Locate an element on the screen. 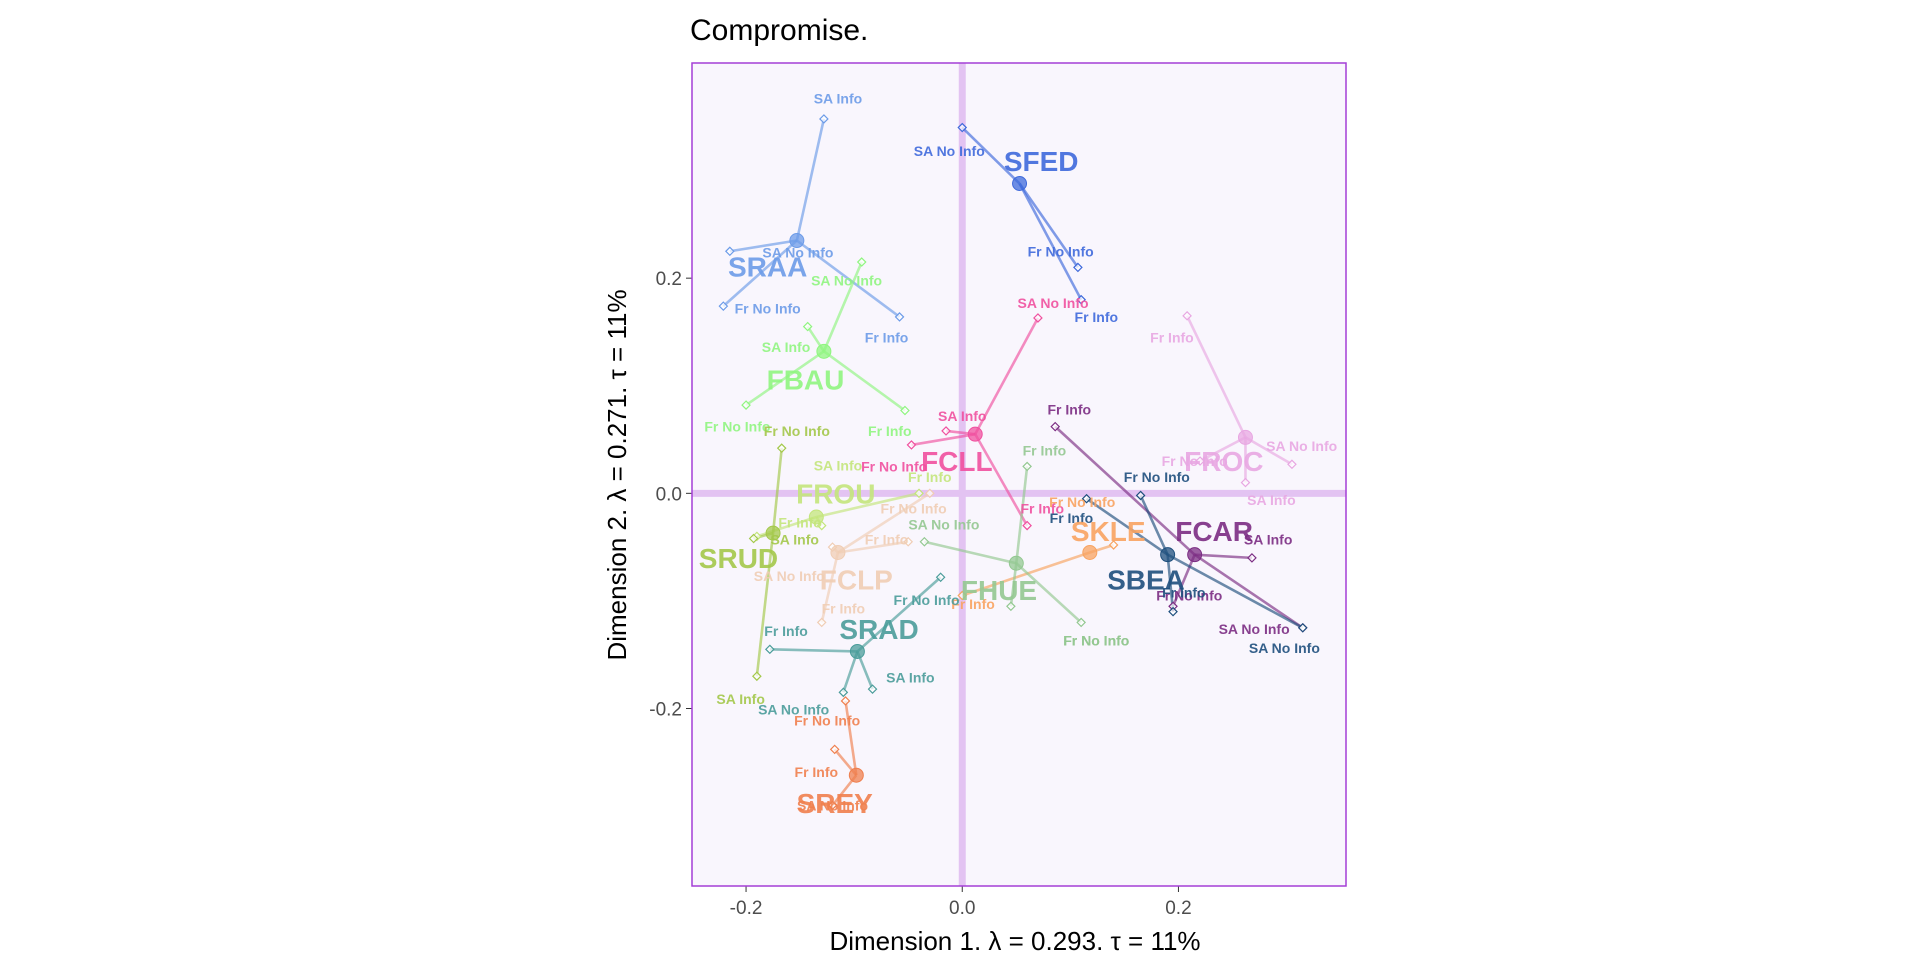  x-tick-label: 0.2 is located at coordinates (1178, 908).